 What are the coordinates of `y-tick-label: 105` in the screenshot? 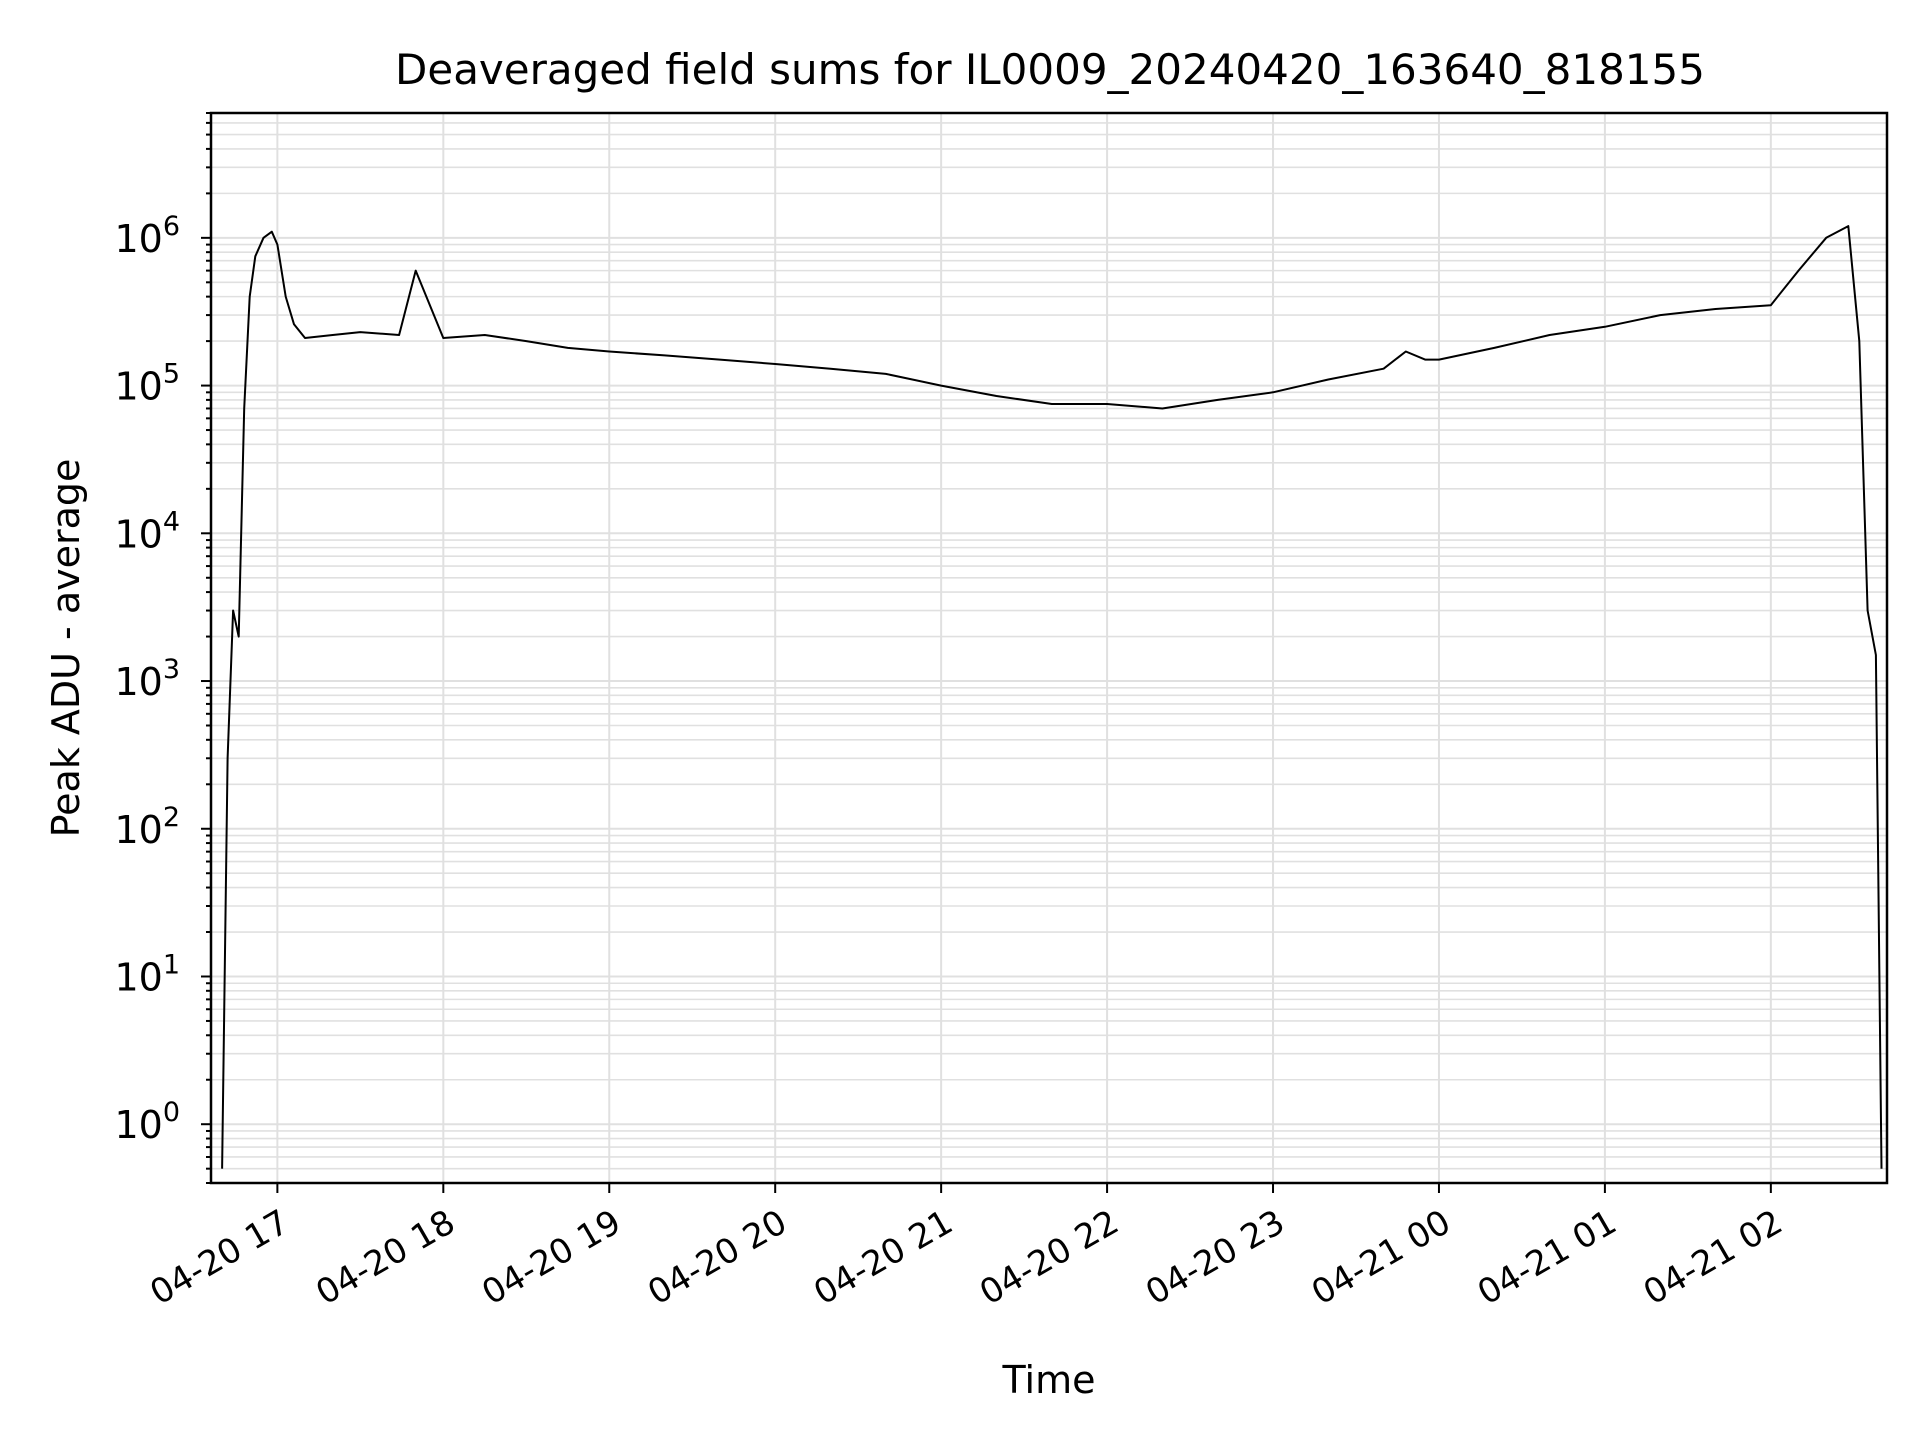 It's located at (147, 384).